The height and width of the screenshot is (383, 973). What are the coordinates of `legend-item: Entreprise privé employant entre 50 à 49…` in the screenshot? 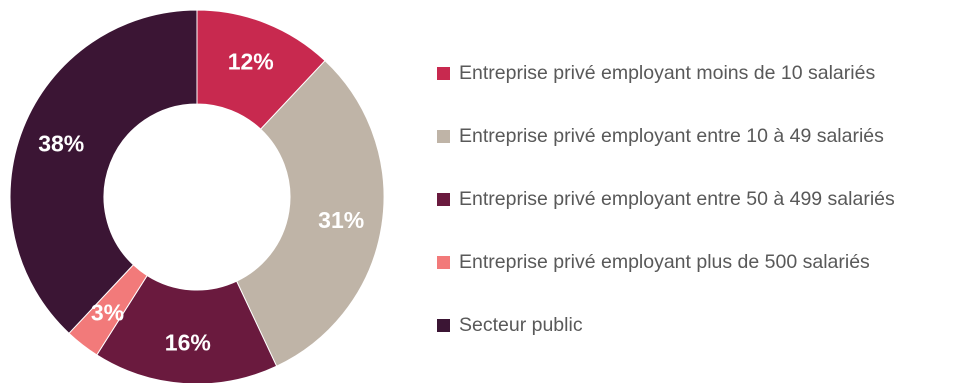 It's located at (705, 199).